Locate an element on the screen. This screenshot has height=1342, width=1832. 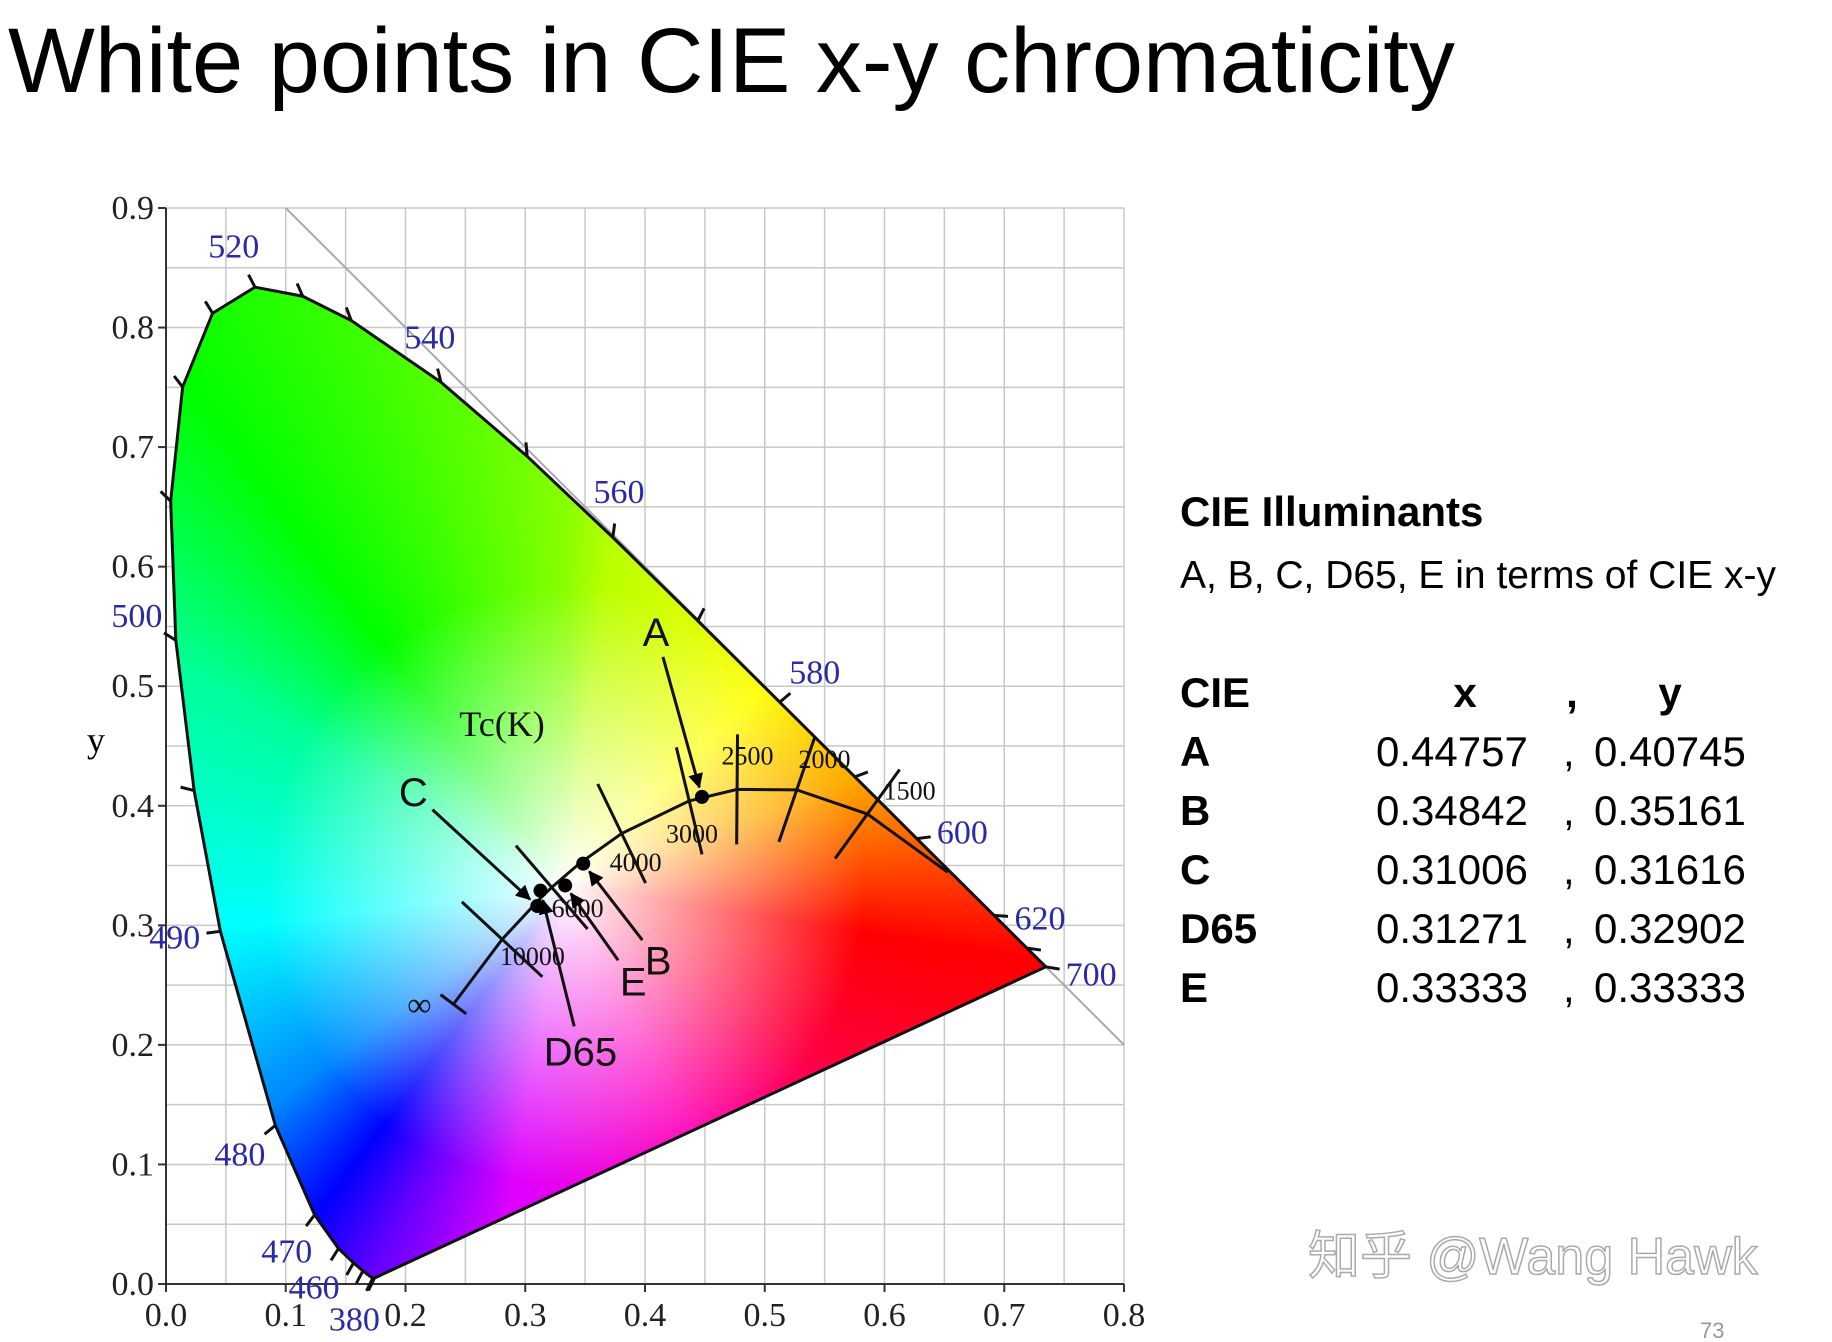
wavelength-label: 490 is located at coordinates (174, 937).